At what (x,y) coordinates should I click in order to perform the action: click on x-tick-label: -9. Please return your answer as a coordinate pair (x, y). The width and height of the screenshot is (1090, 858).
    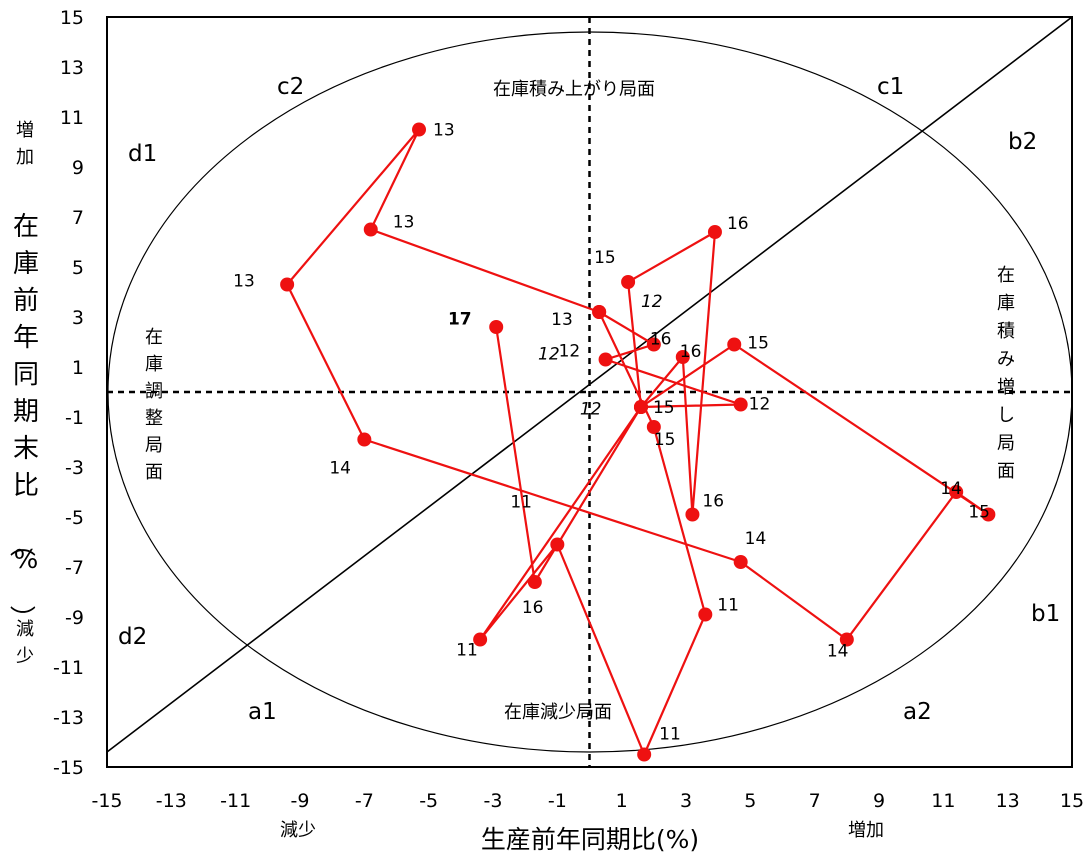
    Looking at the image, I should click on (300, 801).